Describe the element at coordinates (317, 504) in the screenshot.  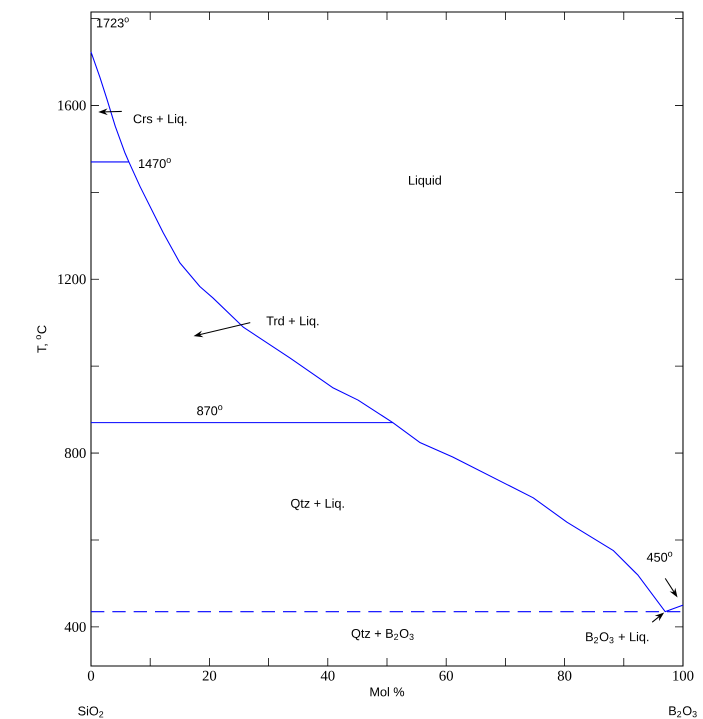
I see `annotation: Qtz + Liq.` at that location.